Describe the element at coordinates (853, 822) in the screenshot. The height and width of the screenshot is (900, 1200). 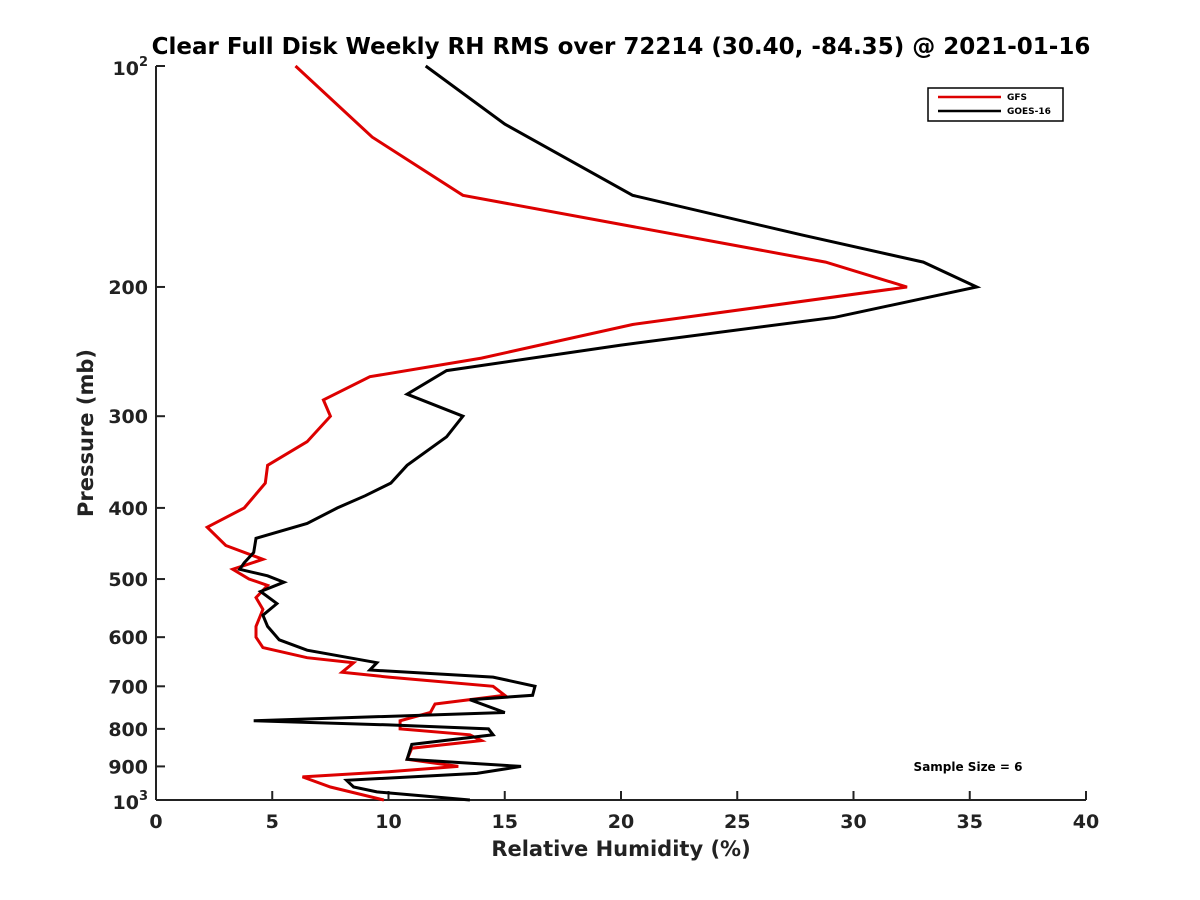
I see `x-tick-label: 30` at that location.